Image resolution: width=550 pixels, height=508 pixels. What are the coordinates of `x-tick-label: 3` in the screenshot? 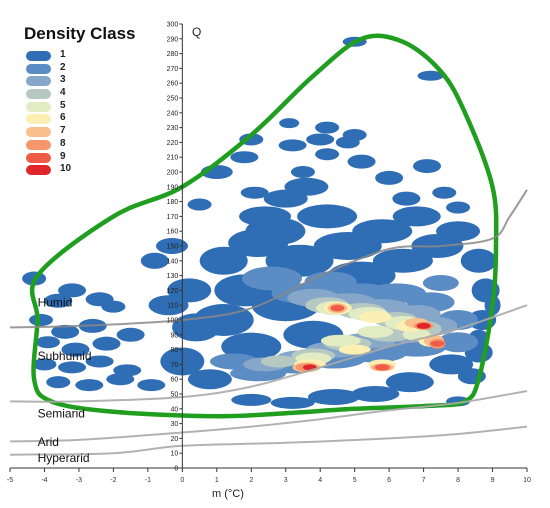 It's located at (286, 480).